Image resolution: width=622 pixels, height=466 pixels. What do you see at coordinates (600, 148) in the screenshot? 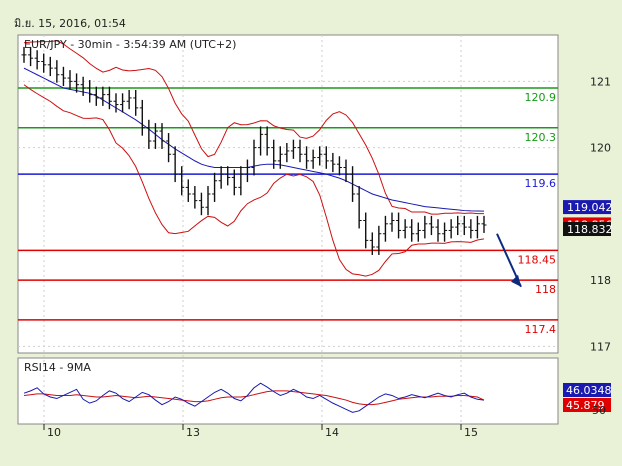
I see `y-tick-label: 120` at bounding box center [600, 148].